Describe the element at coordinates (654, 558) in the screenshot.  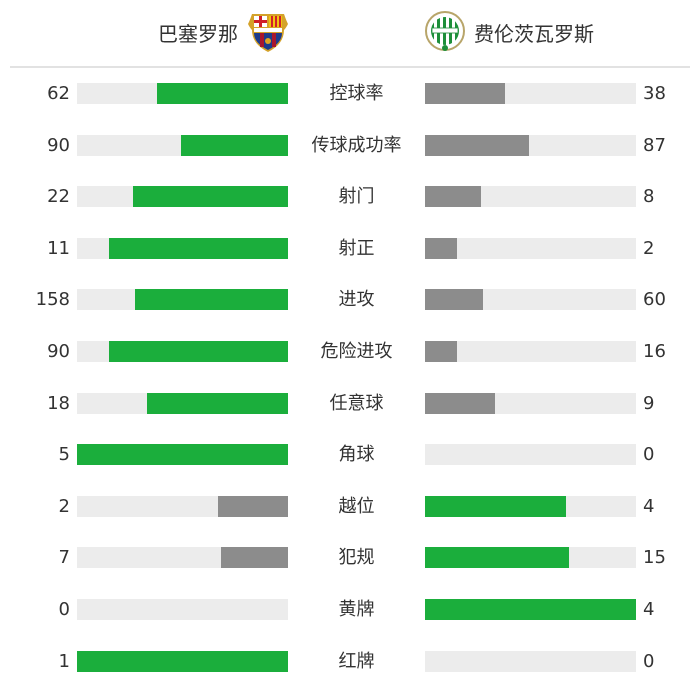
I see `away-value: 15` at that location.